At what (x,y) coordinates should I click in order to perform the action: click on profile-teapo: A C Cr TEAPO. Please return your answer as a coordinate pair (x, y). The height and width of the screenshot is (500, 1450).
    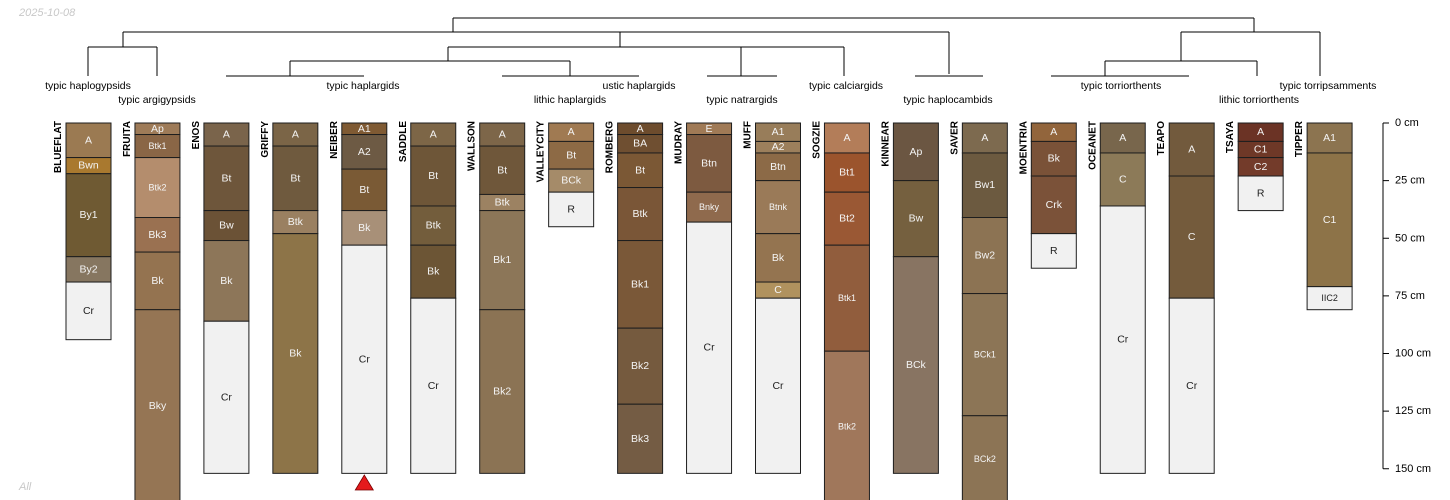
    Looking at the image, I should click on (1185, 297).